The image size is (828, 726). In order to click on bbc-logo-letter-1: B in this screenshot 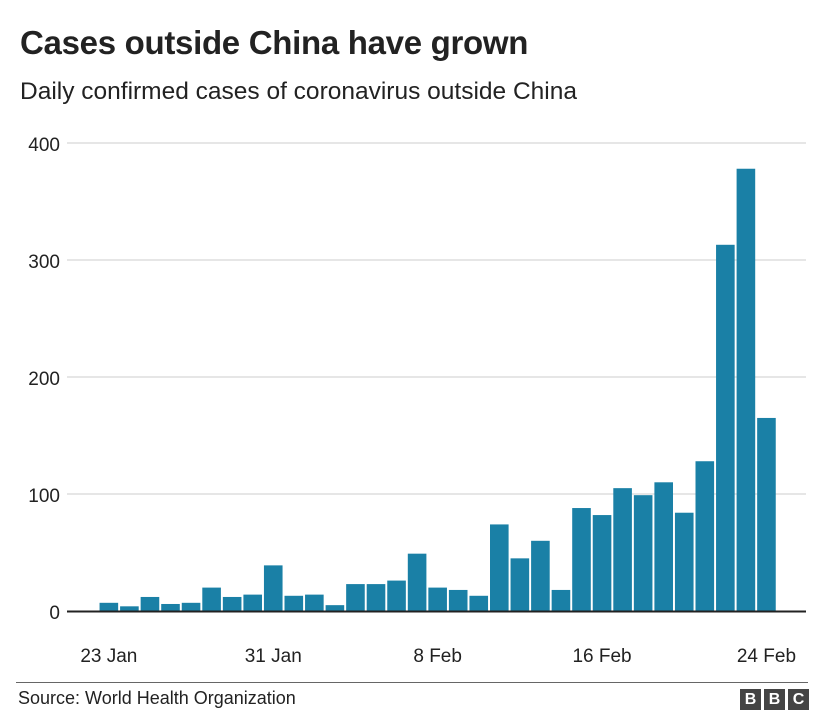, I will do `click(750, 699)`.